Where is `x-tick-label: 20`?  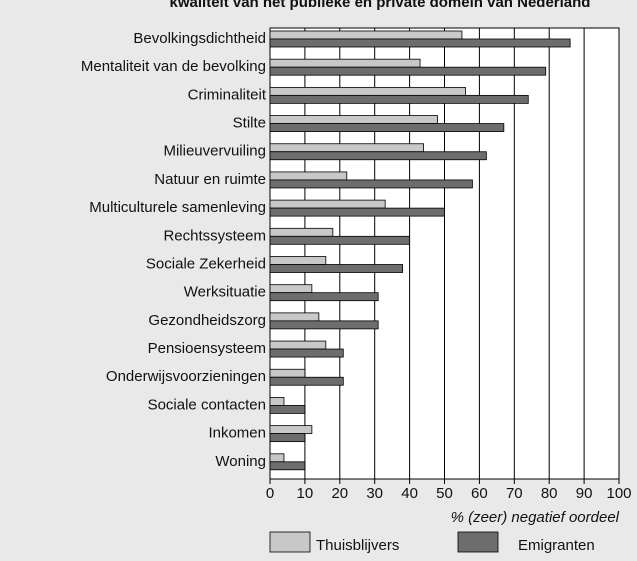 x-tick-label: 20 is located at coordinates (339, 493).